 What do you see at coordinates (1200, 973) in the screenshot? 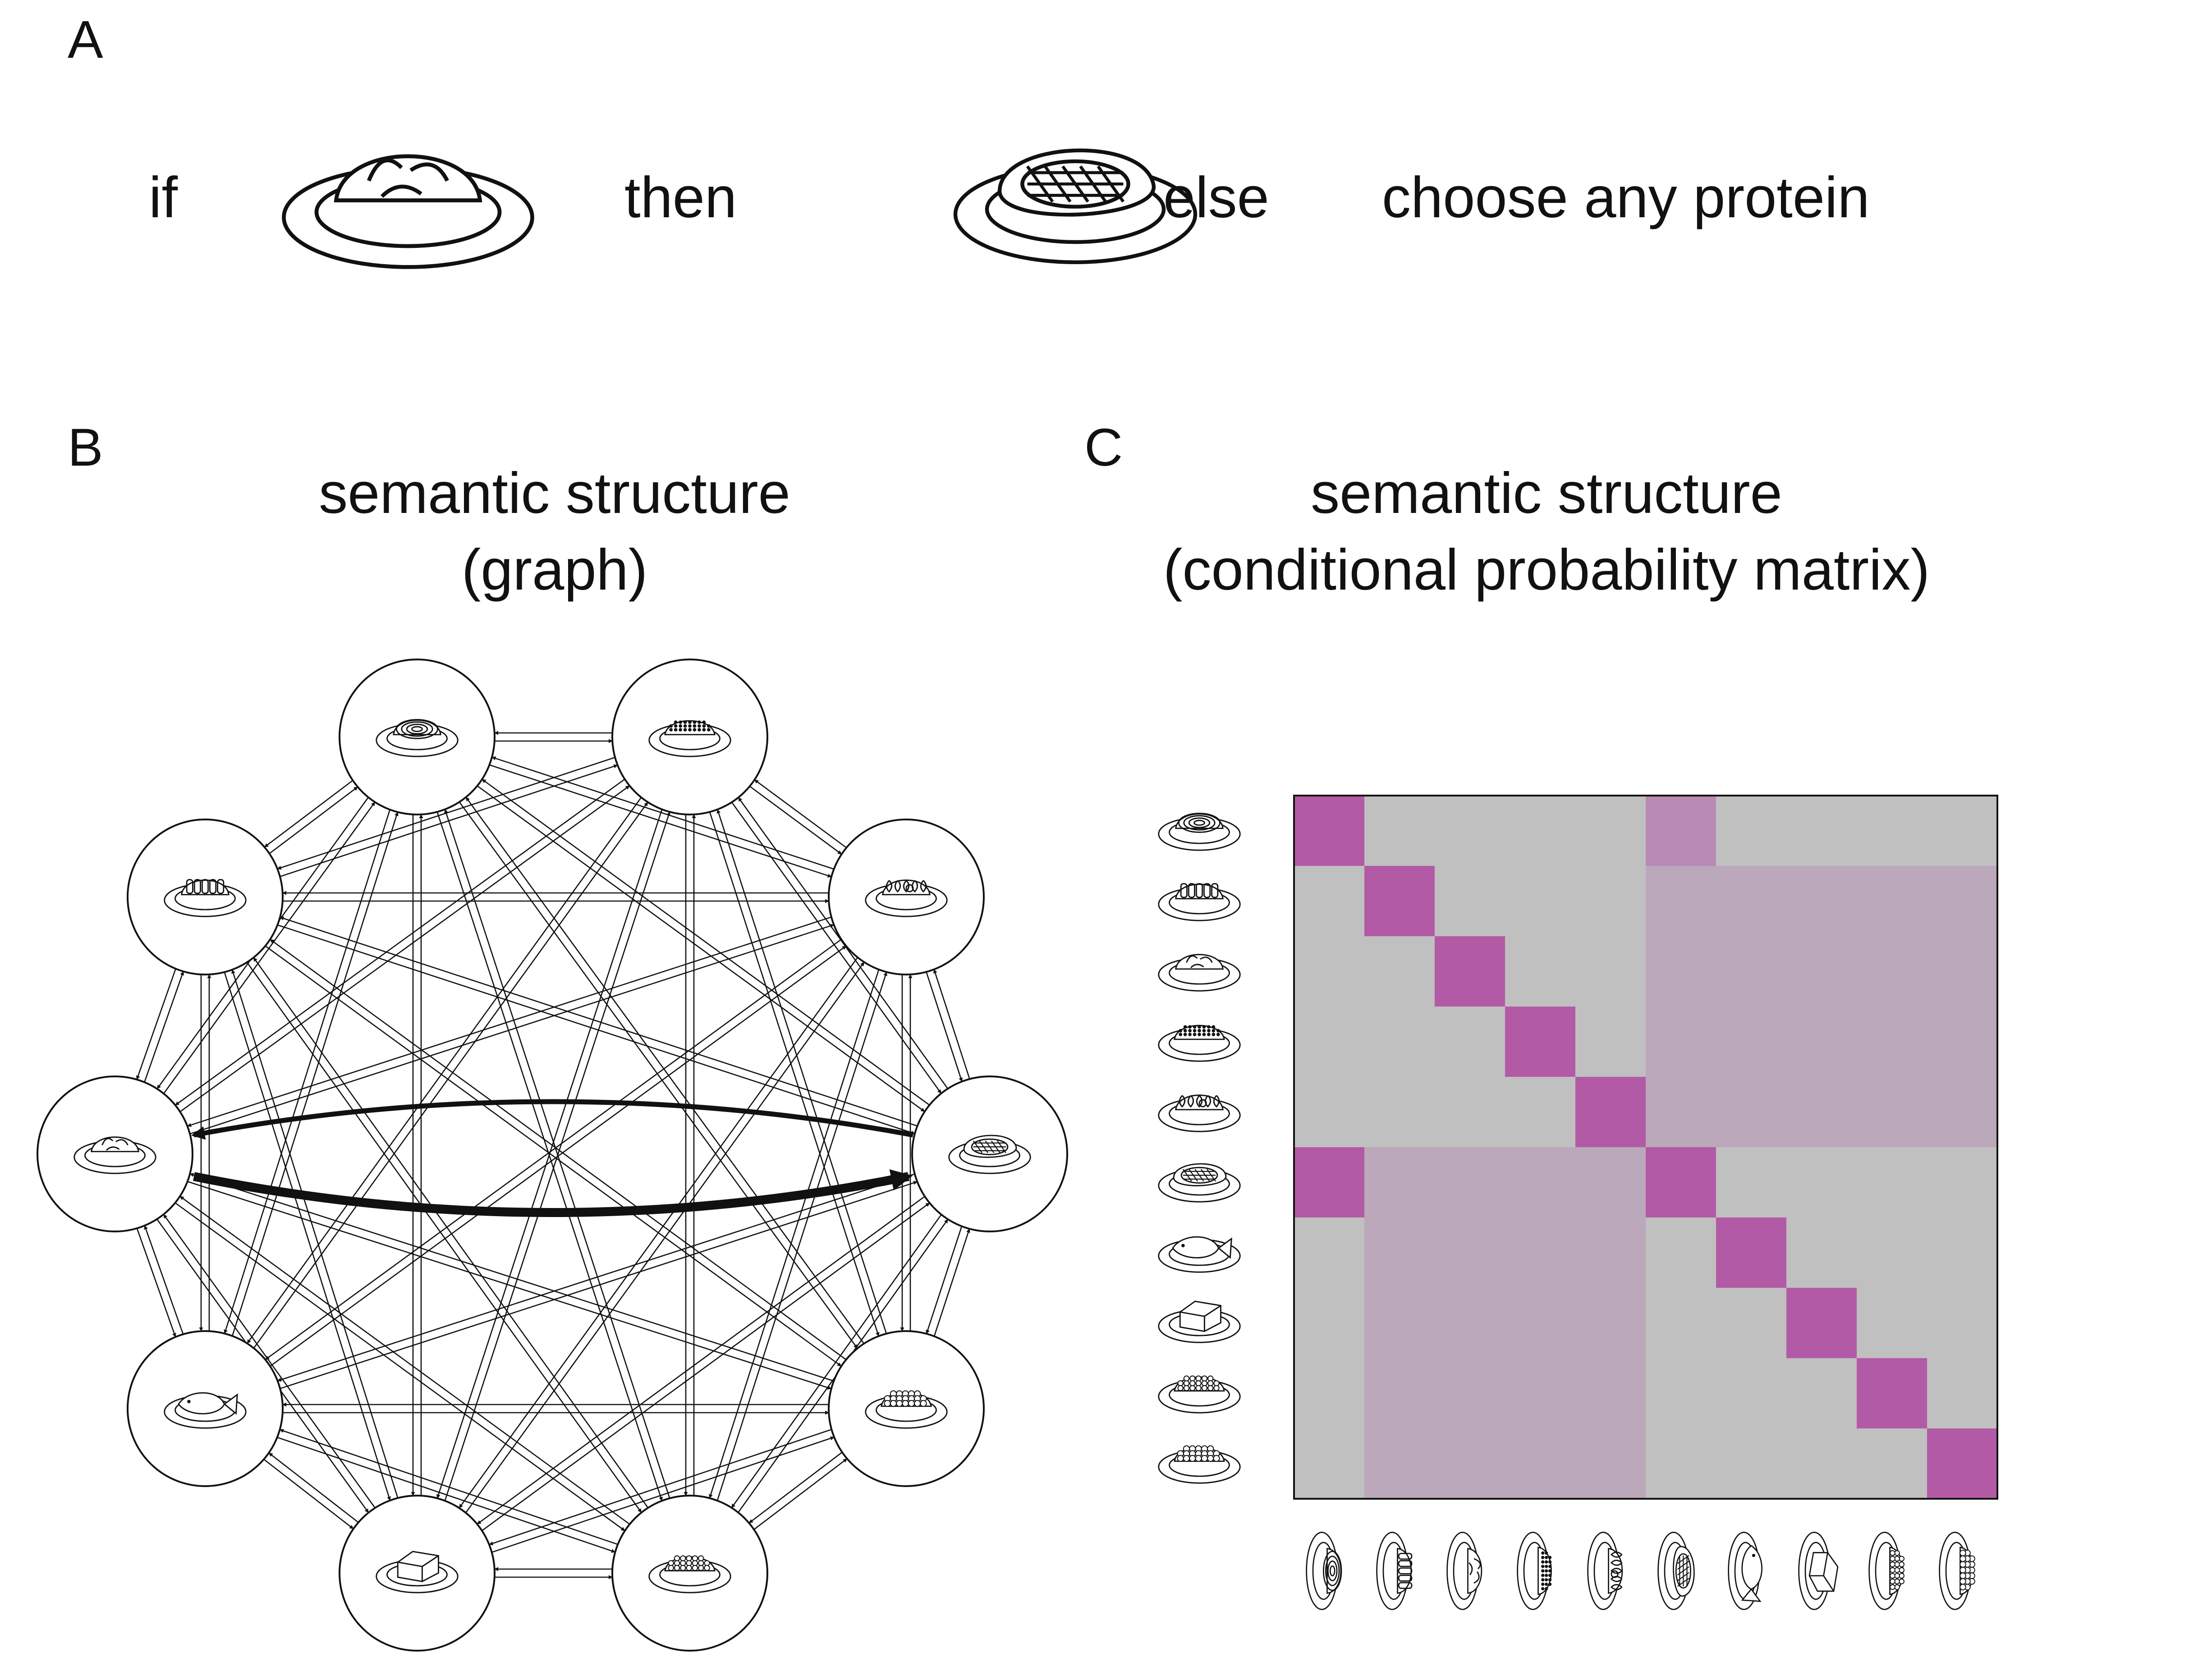
I see `row-macaroni-plate-icon` at bounding box center [1200, 973].